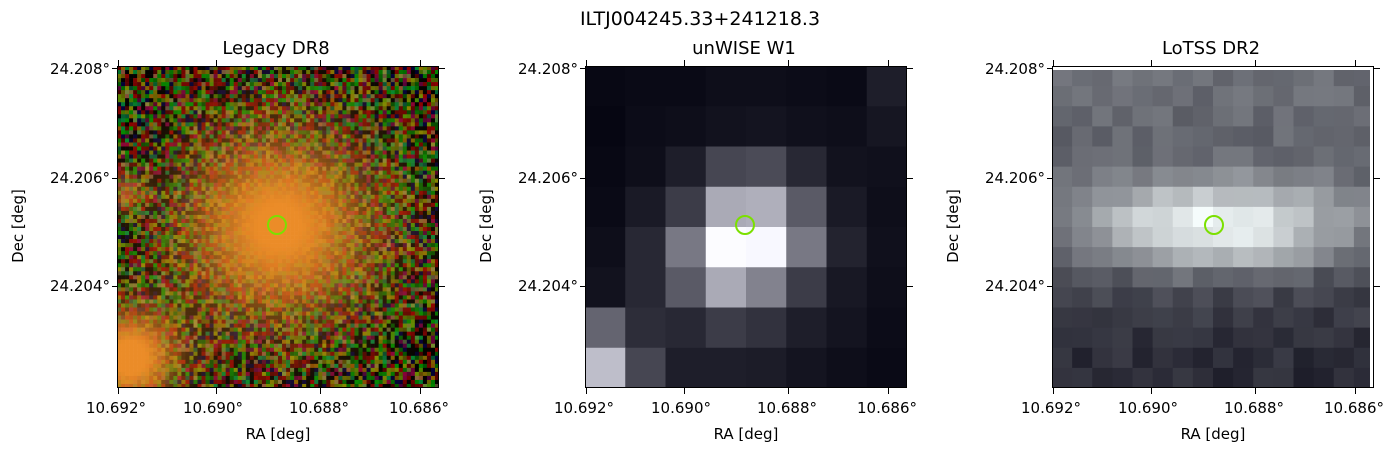  What do you see at coordinates (276, 48) in the screenshot?
I see `panel-title: Legacy DR8` at bounding box center [276, 48].